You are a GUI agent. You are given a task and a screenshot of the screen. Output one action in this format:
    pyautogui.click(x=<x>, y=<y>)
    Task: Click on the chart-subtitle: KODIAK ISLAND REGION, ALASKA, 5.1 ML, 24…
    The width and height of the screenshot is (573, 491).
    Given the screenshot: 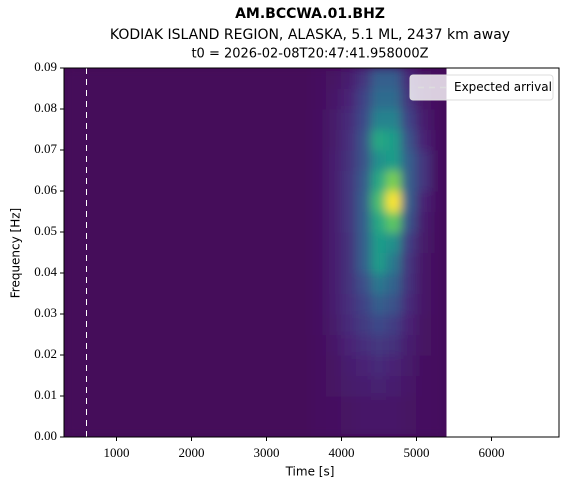 What is the action you would take?
    pyautogui.click(x=310, y=35)
    